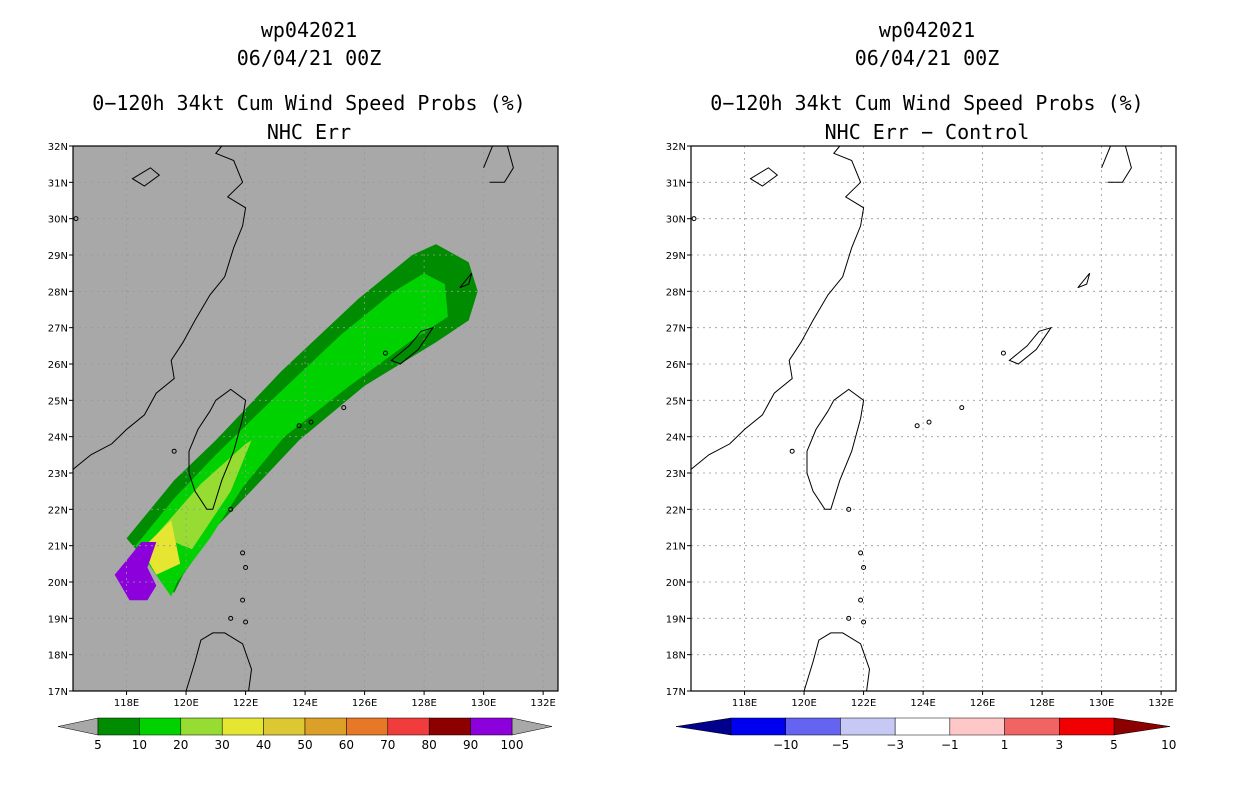 The height and width of the screenshot is (800, 1236). What do you see at coordinates (1059, 745) in the screenshot?
I see `colorbar-label: 3` at bounding box center [1059, 745].